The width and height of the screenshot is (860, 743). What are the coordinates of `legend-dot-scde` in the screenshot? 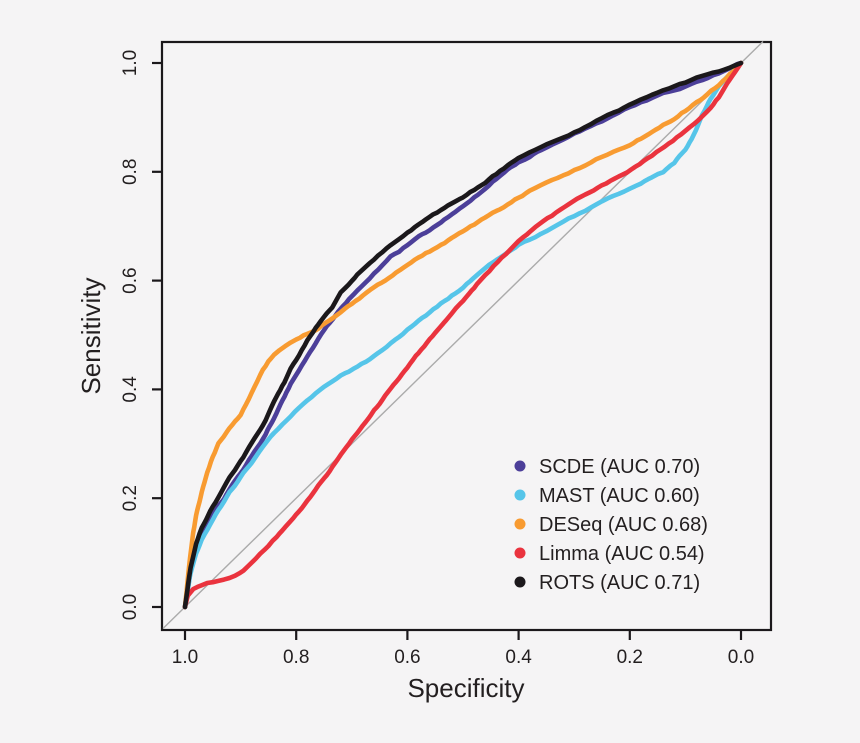 It's located at (520, 466).